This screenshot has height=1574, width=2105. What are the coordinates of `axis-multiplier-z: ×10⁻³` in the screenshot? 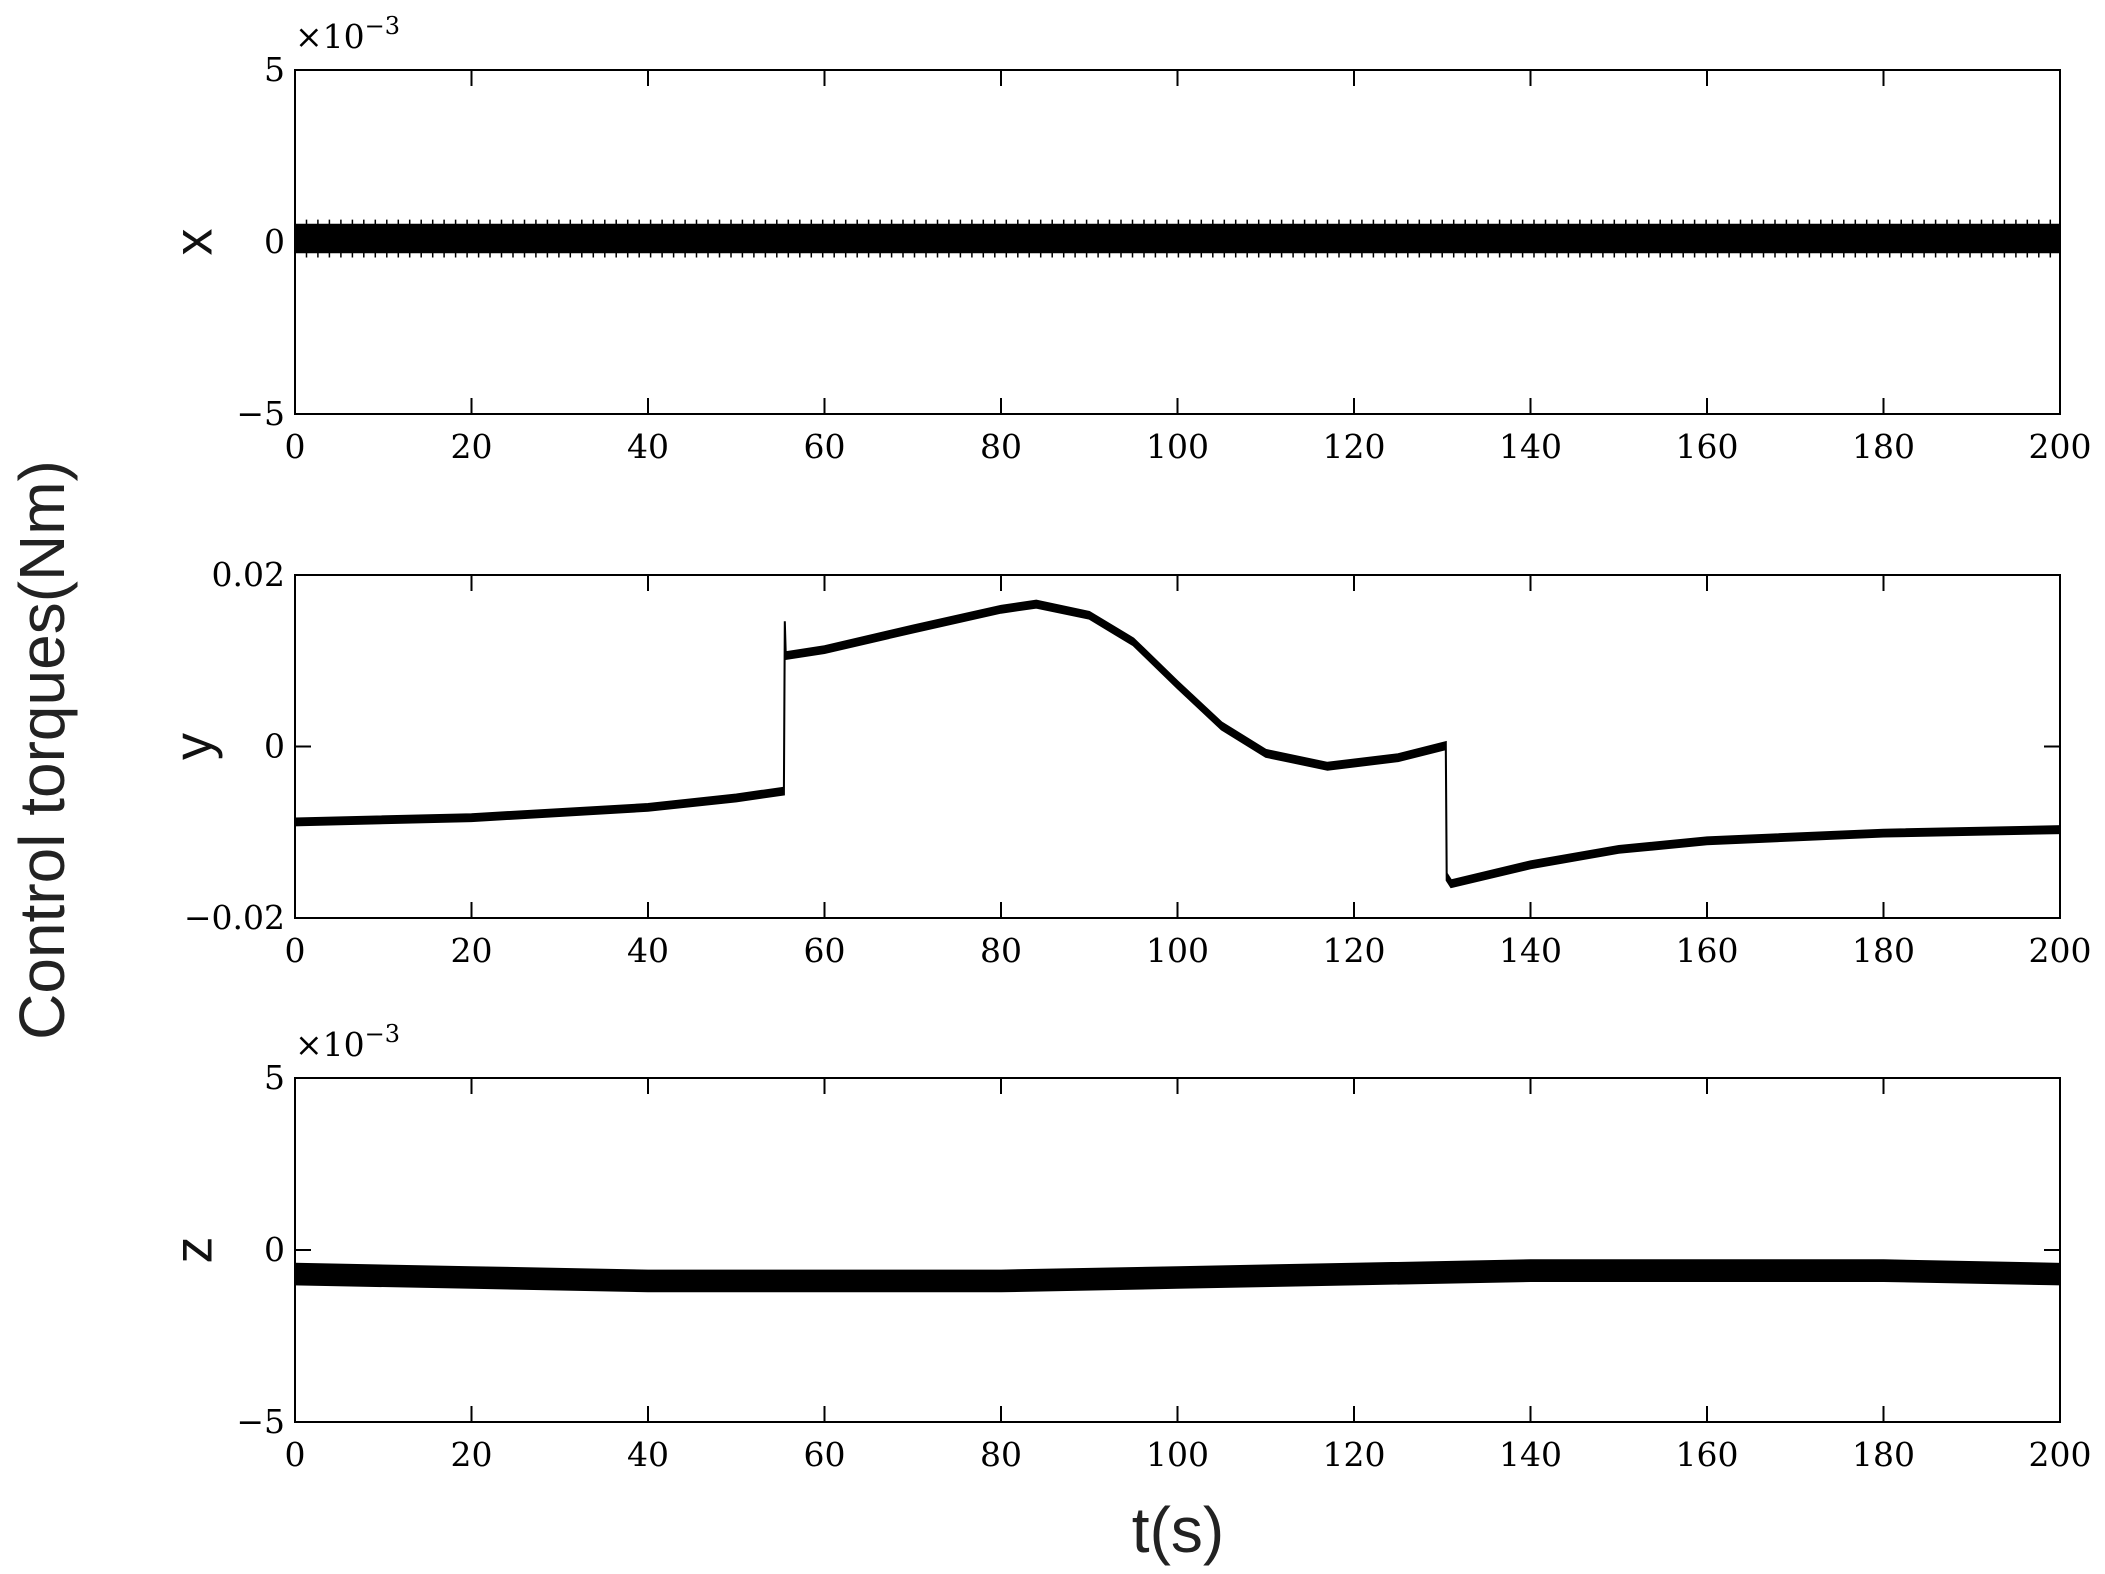 It's located at (347, 1042).